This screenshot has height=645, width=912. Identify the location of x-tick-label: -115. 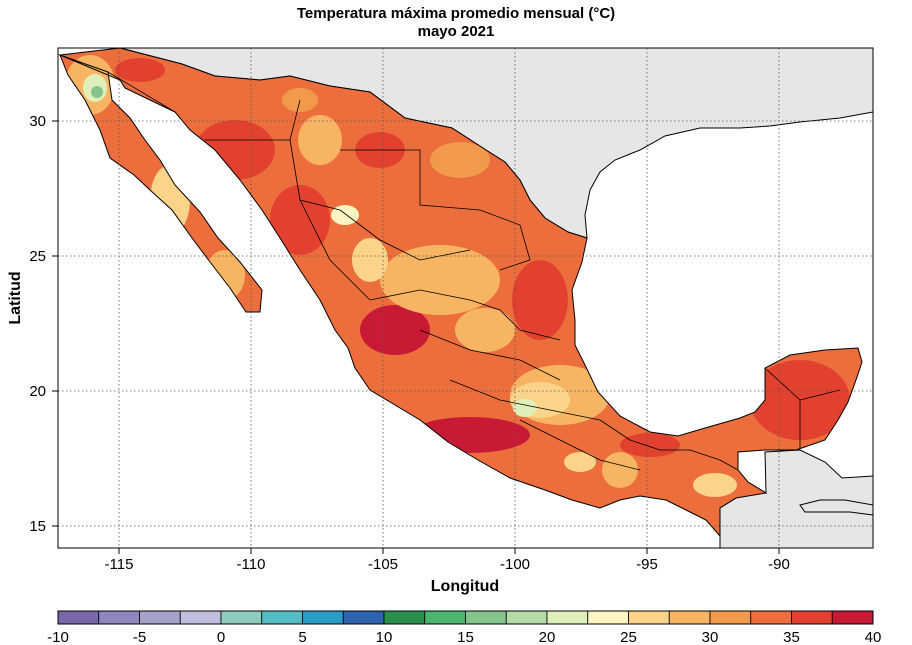
(119, 564).